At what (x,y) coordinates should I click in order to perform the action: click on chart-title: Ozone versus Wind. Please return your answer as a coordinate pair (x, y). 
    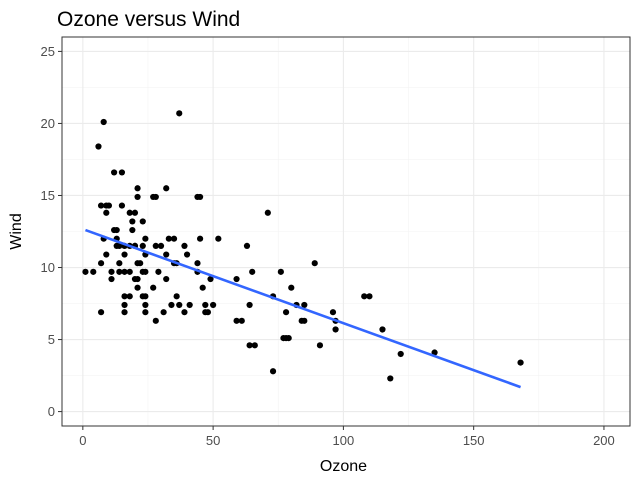
    Looking at the image, I should click on (148, 19).